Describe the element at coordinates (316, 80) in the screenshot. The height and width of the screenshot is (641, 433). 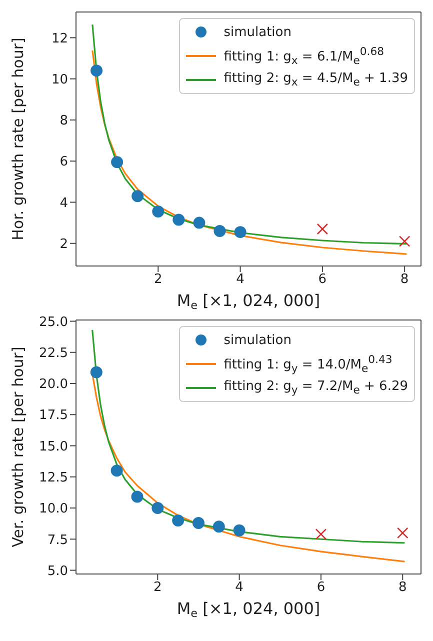
I see `legend-label: fitting 2: g$_{x}$ = 4.5/M$_{e}$ + 1.39` at that location.